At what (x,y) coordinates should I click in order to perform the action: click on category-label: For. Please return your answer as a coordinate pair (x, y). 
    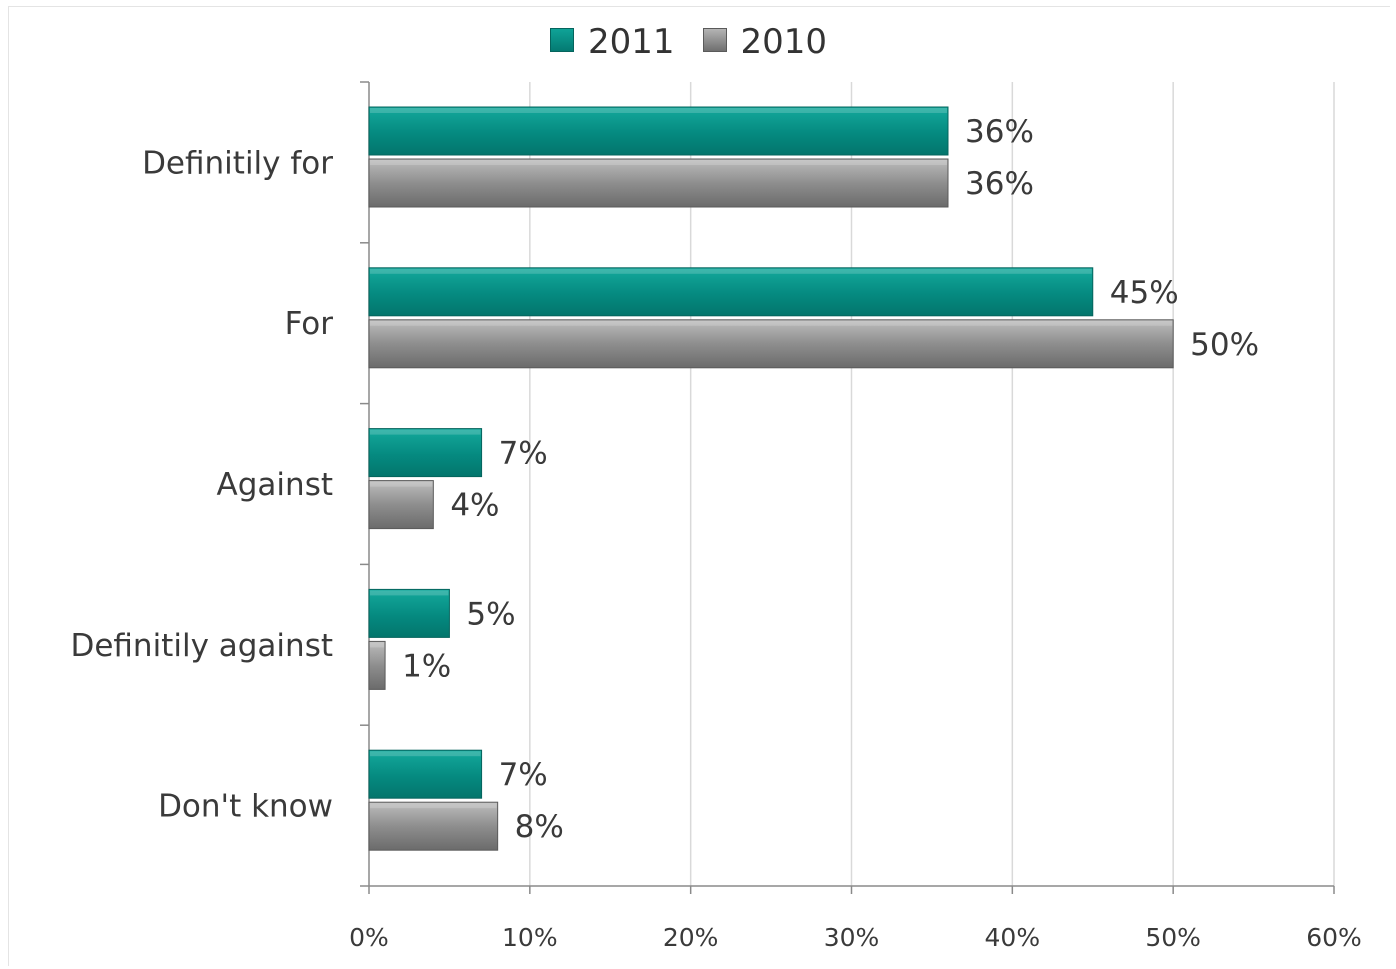
    Looking at the image, I should click on (309, 324).